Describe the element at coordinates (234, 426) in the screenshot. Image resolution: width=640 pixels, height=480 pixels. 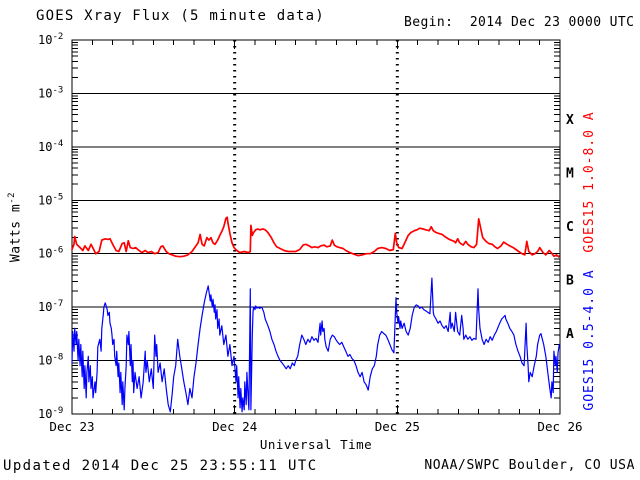
I see `x-tick-label: Dec 24` at that location.